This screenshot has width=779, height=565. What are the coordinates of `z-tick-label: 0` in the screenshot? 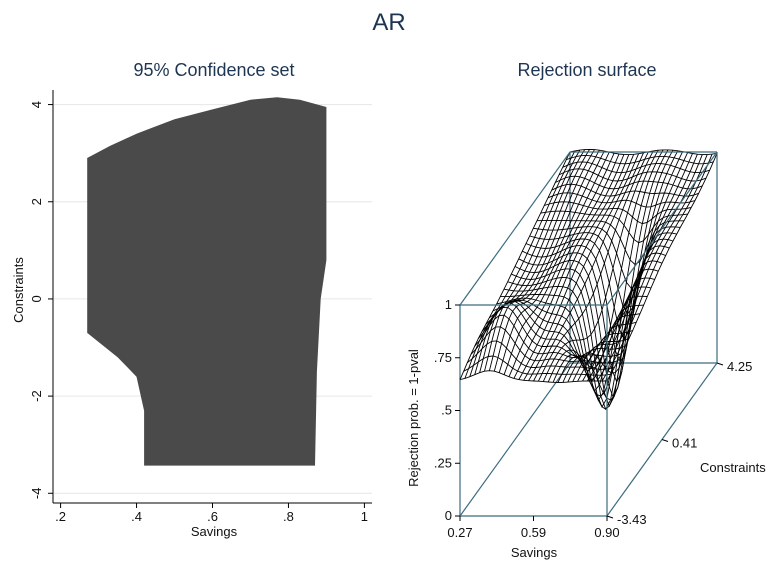 It's located at (448, 515).